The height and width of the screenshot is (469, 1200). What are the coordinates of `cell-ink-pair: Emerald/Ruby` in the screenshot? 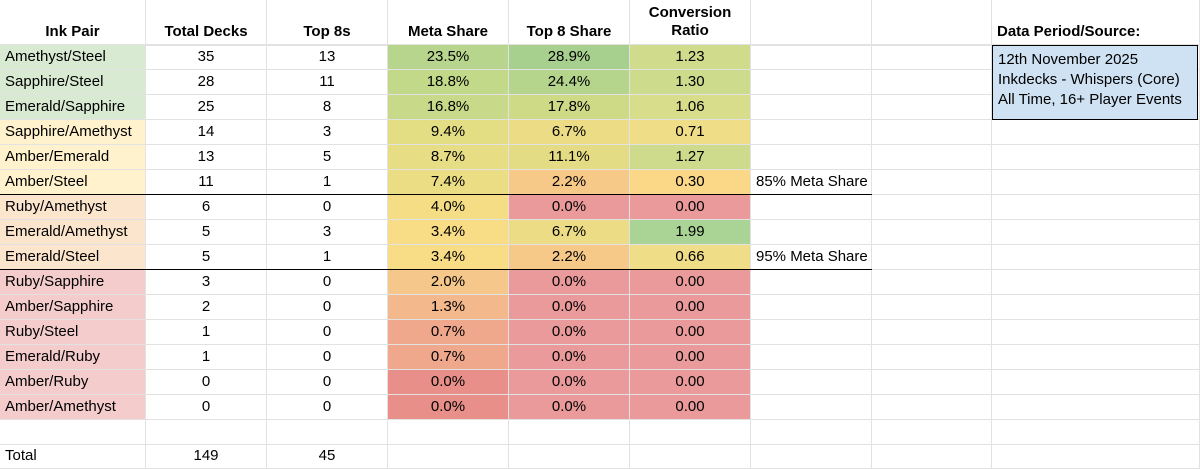 It's located at (73, 357).